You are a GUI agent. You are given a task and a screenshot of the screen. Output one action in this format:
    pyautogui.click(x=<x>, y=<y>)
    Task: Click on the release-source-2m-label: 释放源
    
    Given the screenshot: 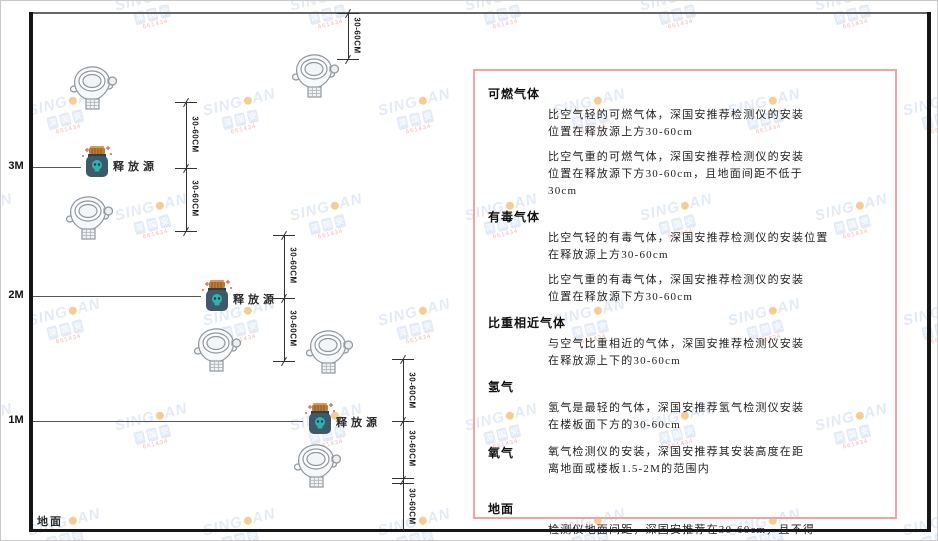 What is the action you would take?
    pyautogui.click(x=255, y=300)
    